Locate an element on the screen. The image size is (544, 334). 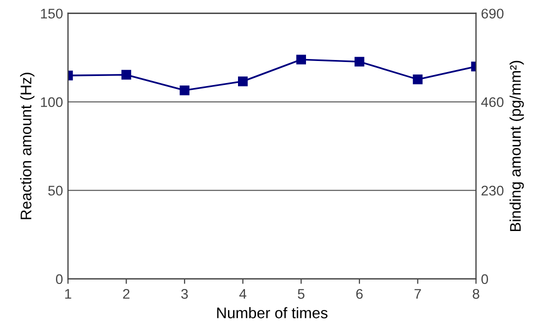
x-tick-label: 8 is located at coordinates (476, 293).